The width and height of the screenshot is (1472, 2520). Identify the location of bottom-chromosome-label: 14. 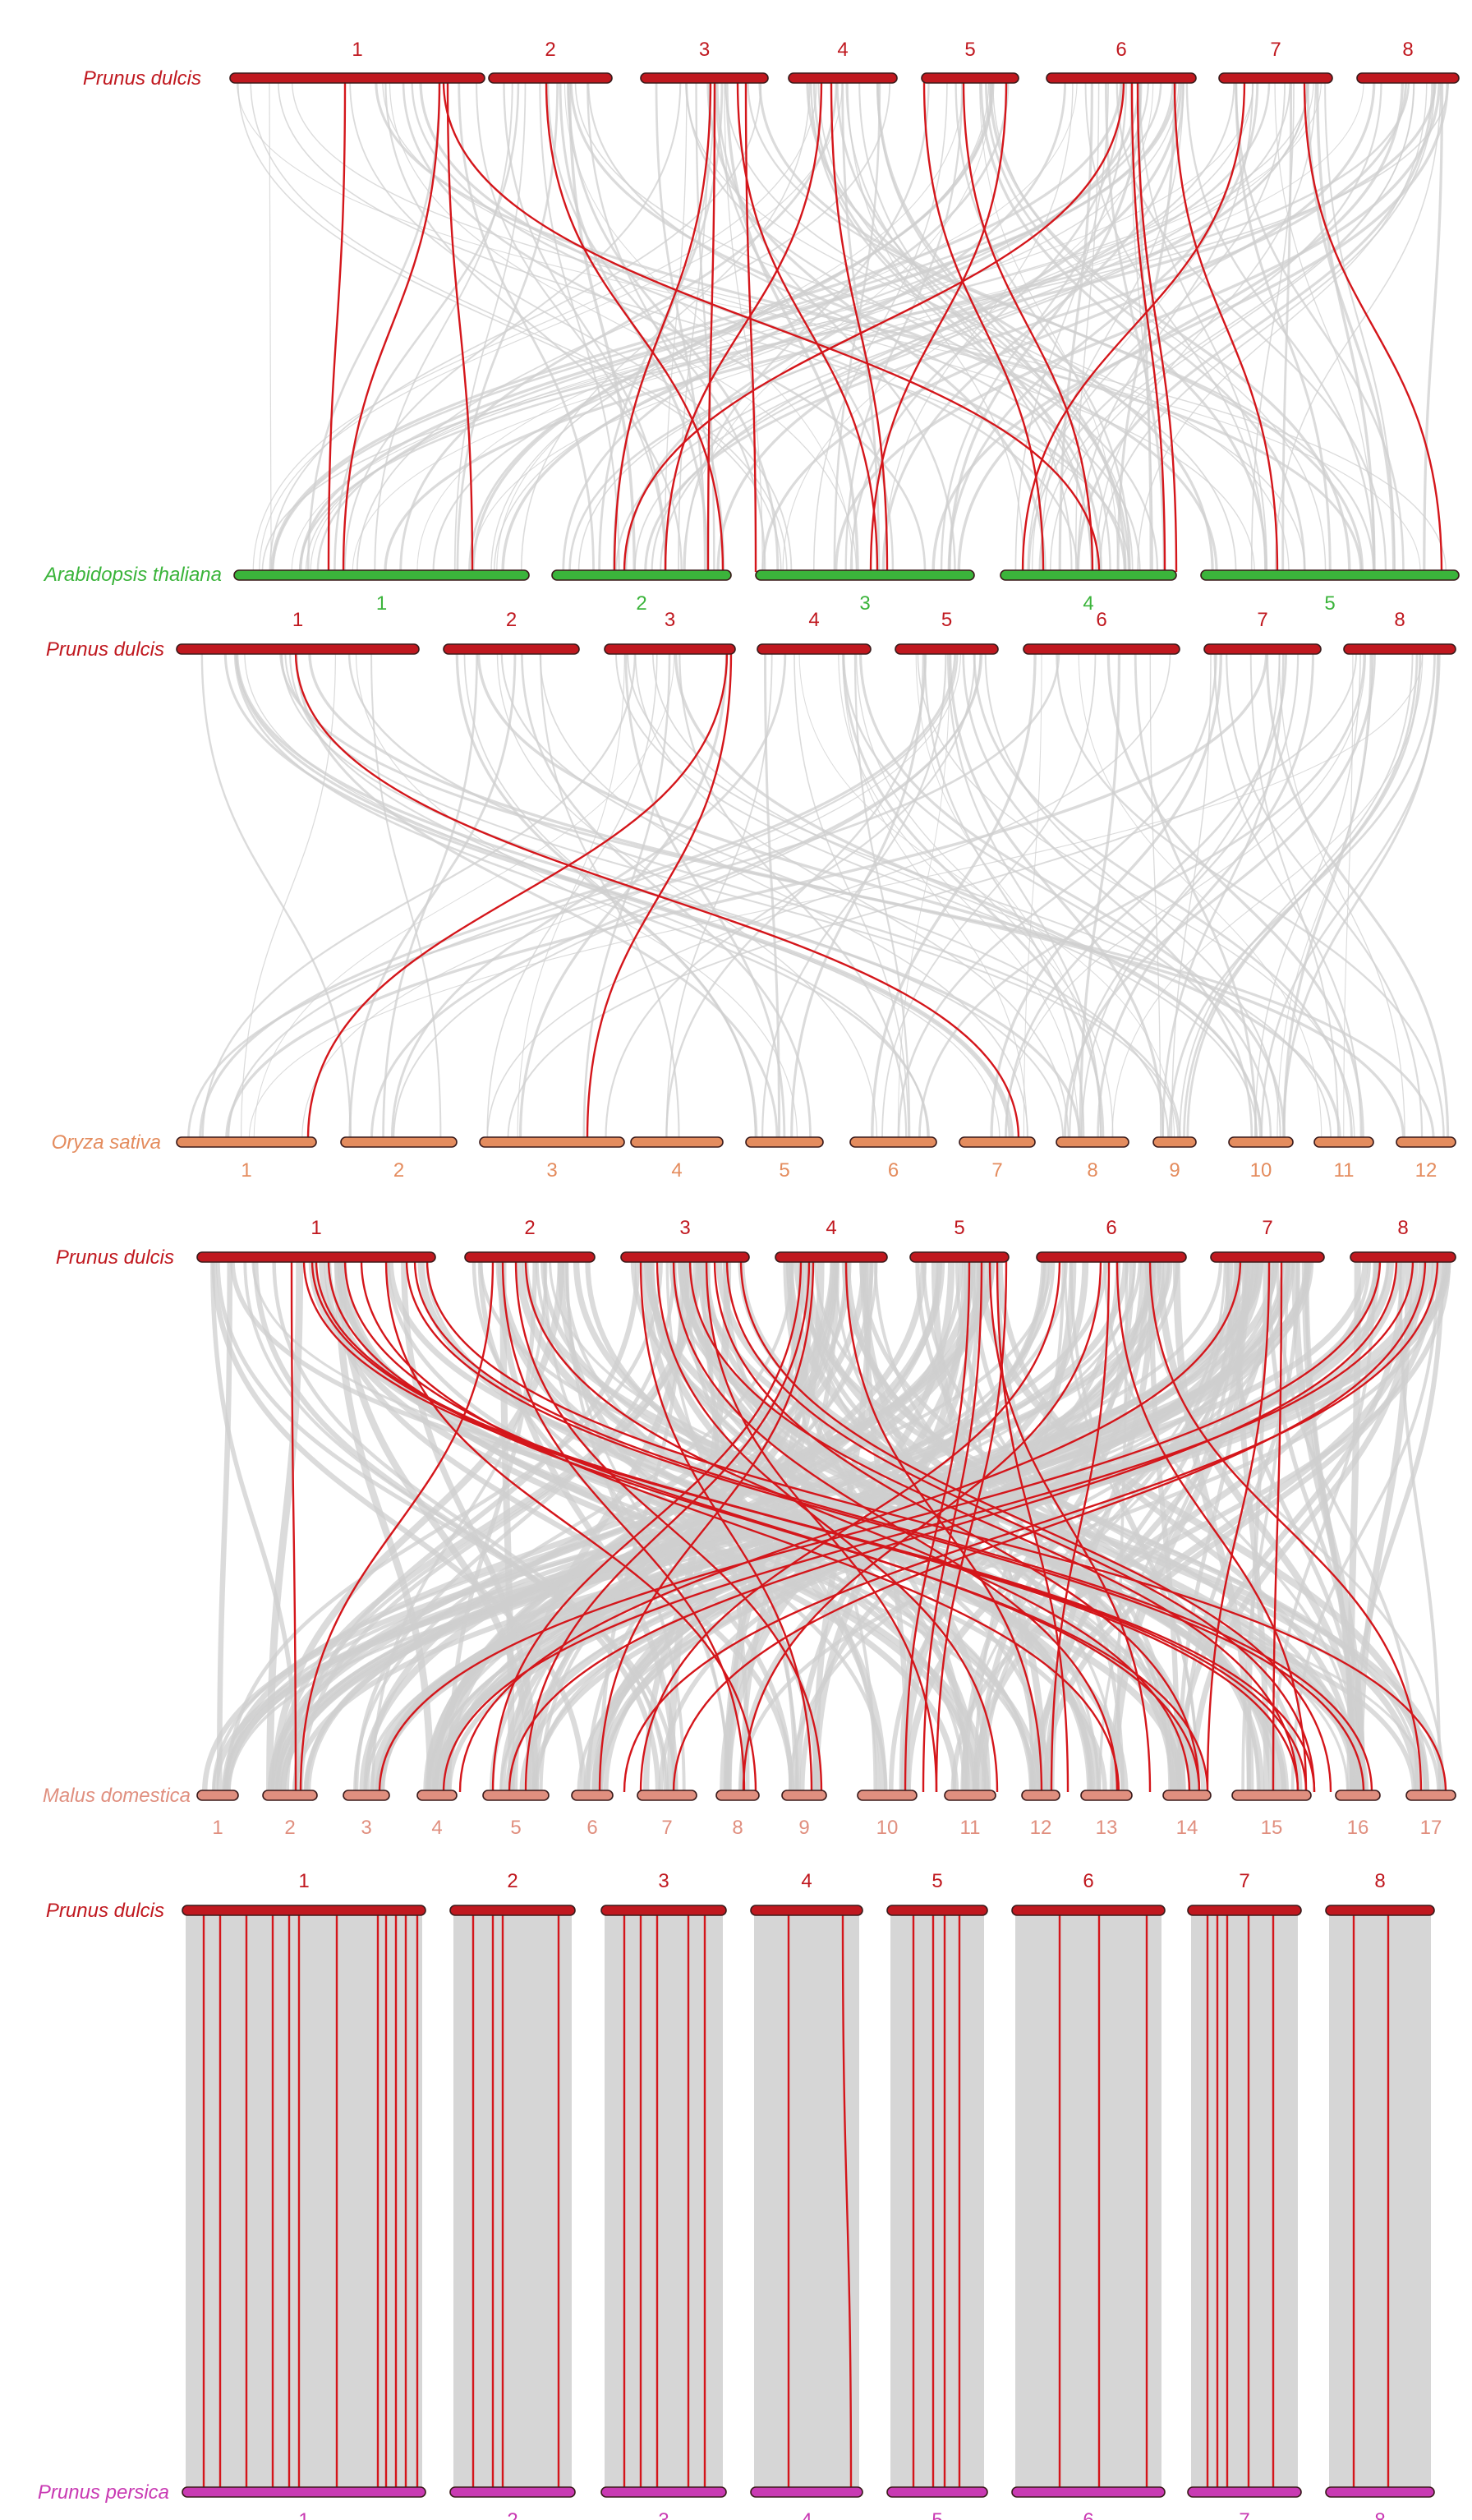
(1187, 1828).